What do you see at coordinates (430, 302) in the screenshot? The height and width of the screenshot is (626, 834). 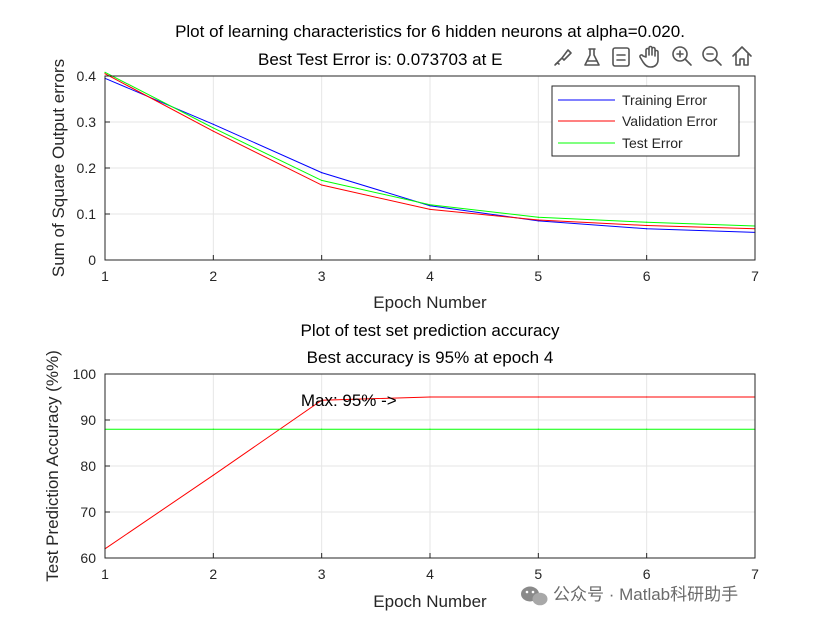 I see `top-x-axis-label: Epoch Number` at bounding box center [430, 302].